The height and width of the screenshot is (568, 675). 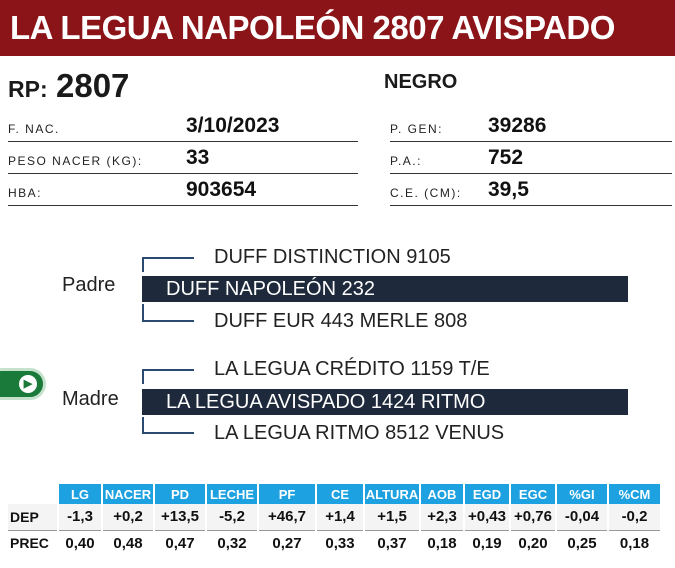 What do you see at coordinates (179, 517) in the screenshot?
I see `table-cell: +13,5` at bounding box center [179, 517].